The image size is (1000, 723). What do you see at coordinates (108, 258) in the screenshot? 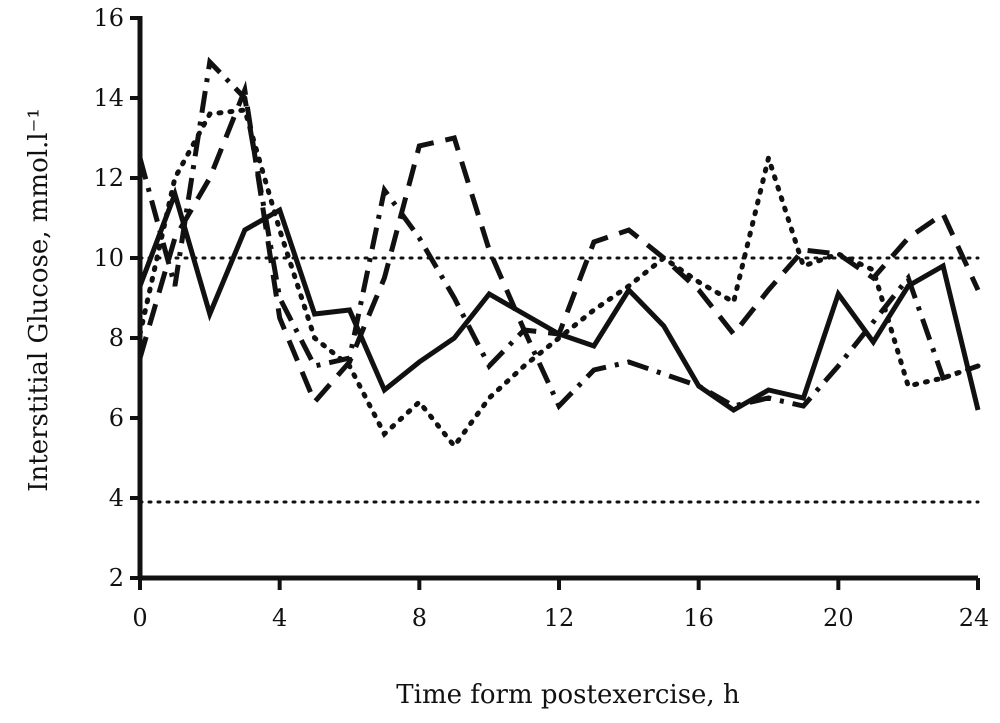
I see `y-tick-label: 10` at bounding box center [108, 258].